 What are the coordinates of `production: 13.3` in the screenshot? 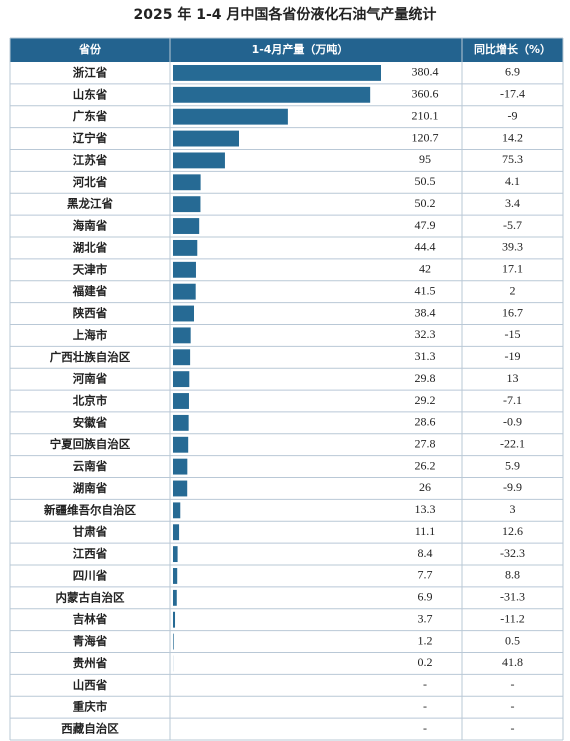 It's located at (425, 509).